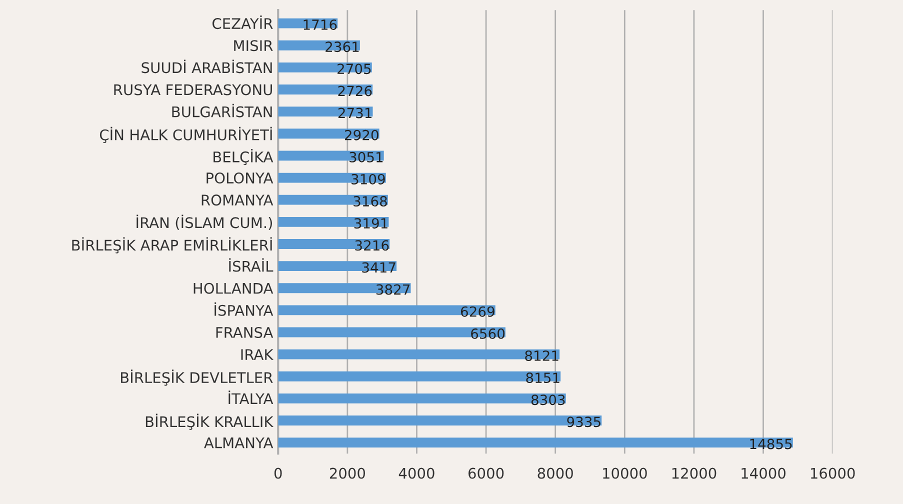 Image resolution: width=903 pixels, height=504 pixels. What do you see at coordinates (583, 422) in the screenshot?
I see `data-label: 9335` at bounding box center [583, 422].